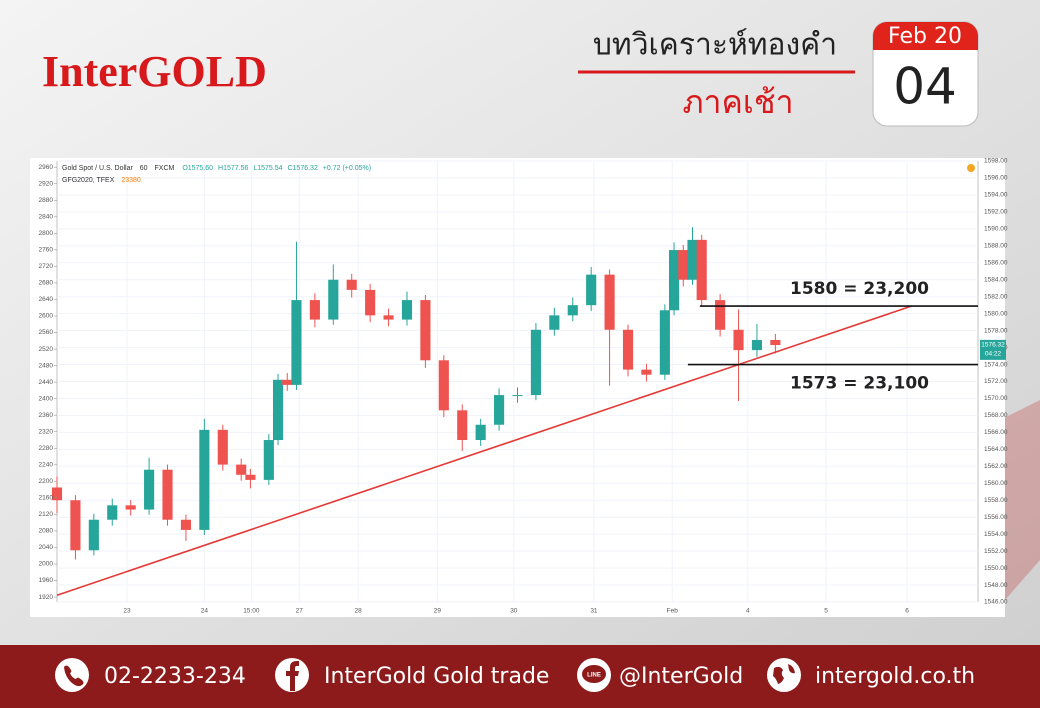  Describe the element at coordinates (46, 431) in the screenshot. I see `y2-tick-label: 2320` at that location.